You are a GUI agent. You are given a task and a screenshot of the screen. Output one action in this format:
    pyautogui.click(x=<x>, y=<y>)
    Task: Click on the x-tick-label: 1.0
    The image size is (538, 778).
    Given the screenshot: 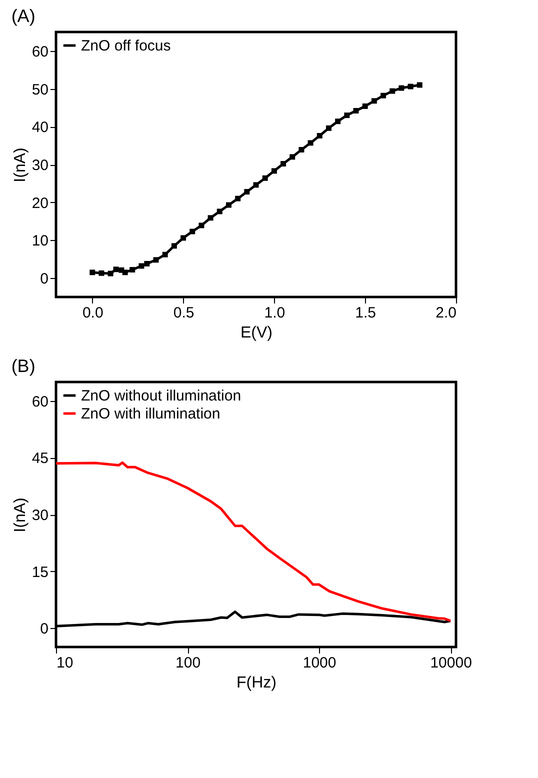 What is the action you would take?
    pyautogui.click(x=275, y=313)
    